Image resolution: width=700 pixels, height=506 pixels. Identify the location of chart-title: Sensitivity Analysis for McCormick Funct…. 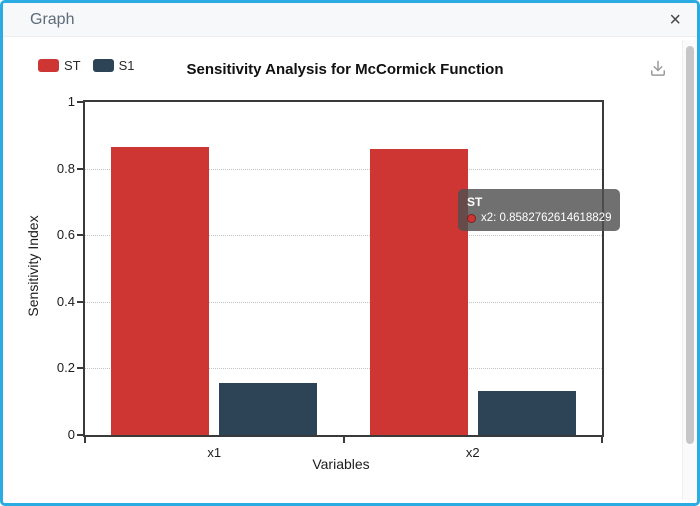
(345, 69).